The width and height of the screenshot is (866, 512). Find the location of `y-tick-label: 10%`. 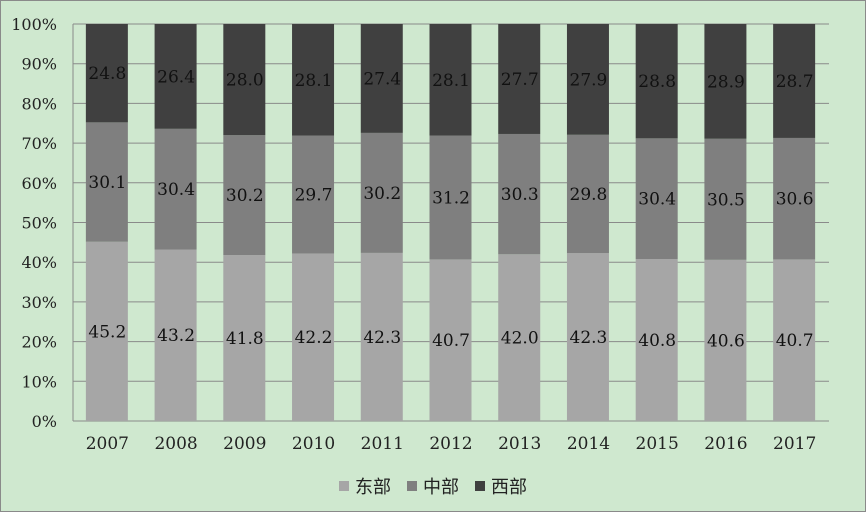

y-tick-label: 10% is located at coordinates (39, 381).